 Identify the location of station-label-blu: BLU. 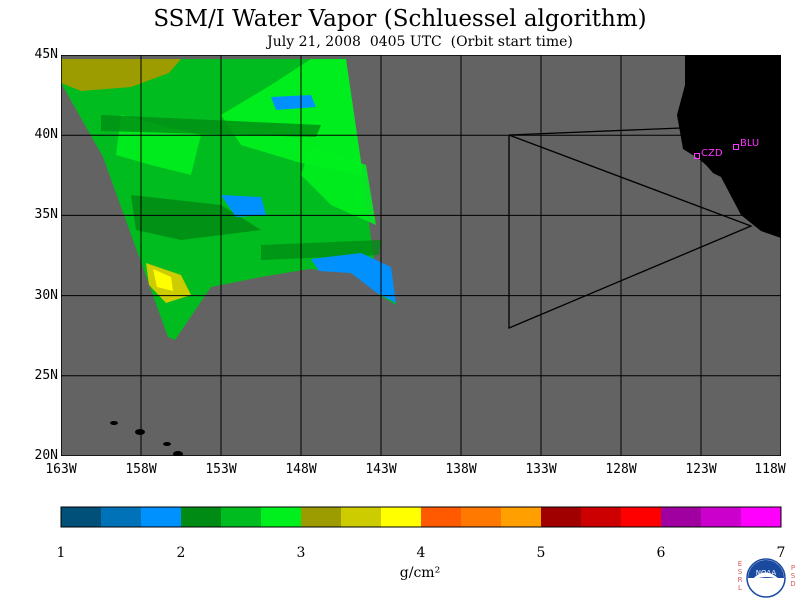
(750, 143).